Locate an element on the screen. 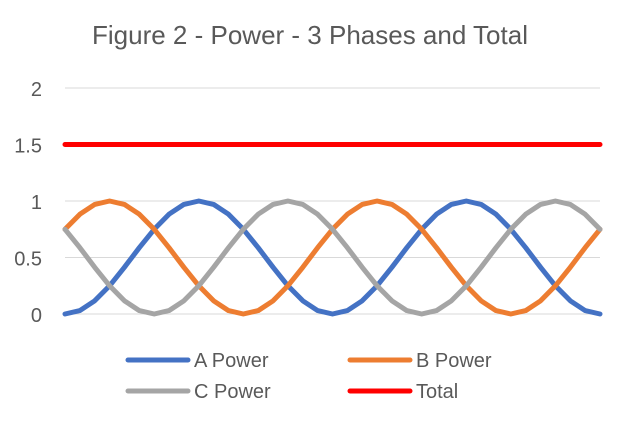 This screenshot has height=445, width=621. legend-label: B Power is located at coordinates (454, 361).